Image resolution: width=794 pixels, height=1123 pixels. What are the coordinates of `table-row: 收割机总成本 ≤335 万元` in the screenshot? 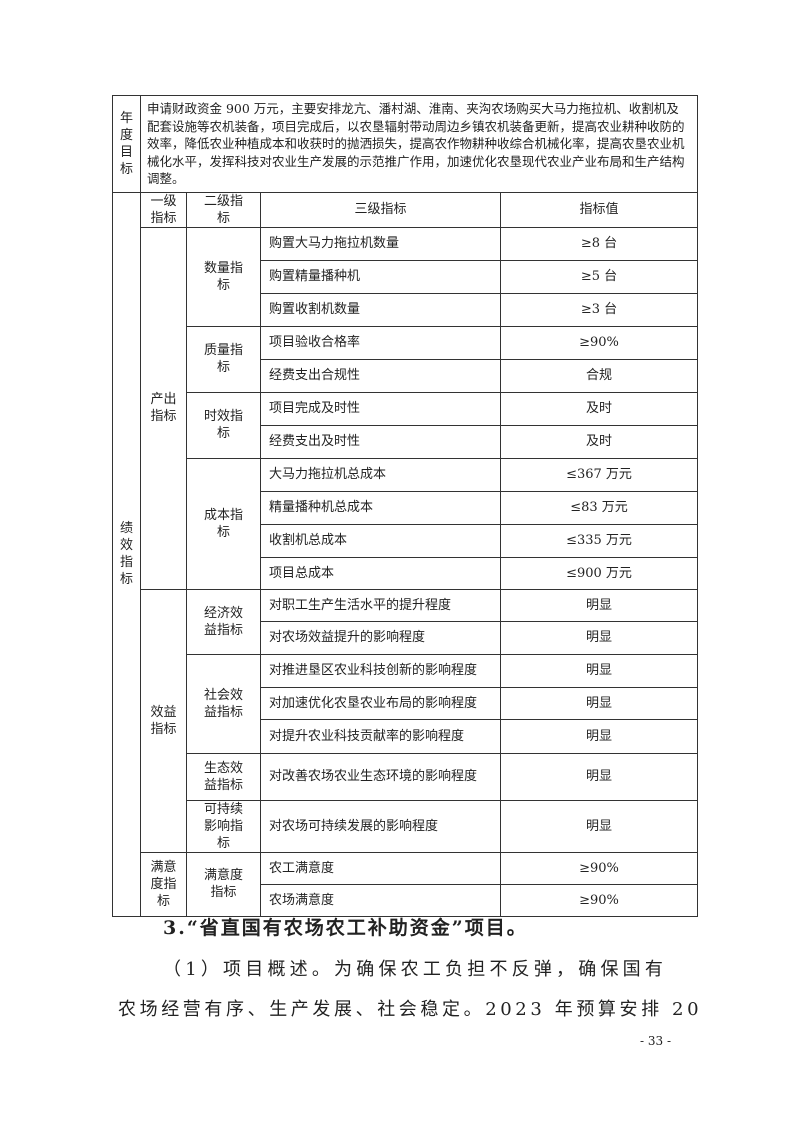 It's located at (406, 540).